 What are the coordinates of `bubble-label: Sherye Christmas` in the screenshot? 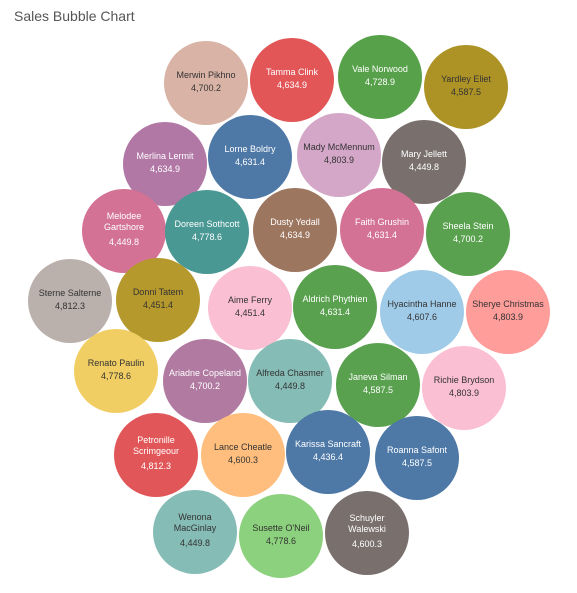 It's located at (508, 304).